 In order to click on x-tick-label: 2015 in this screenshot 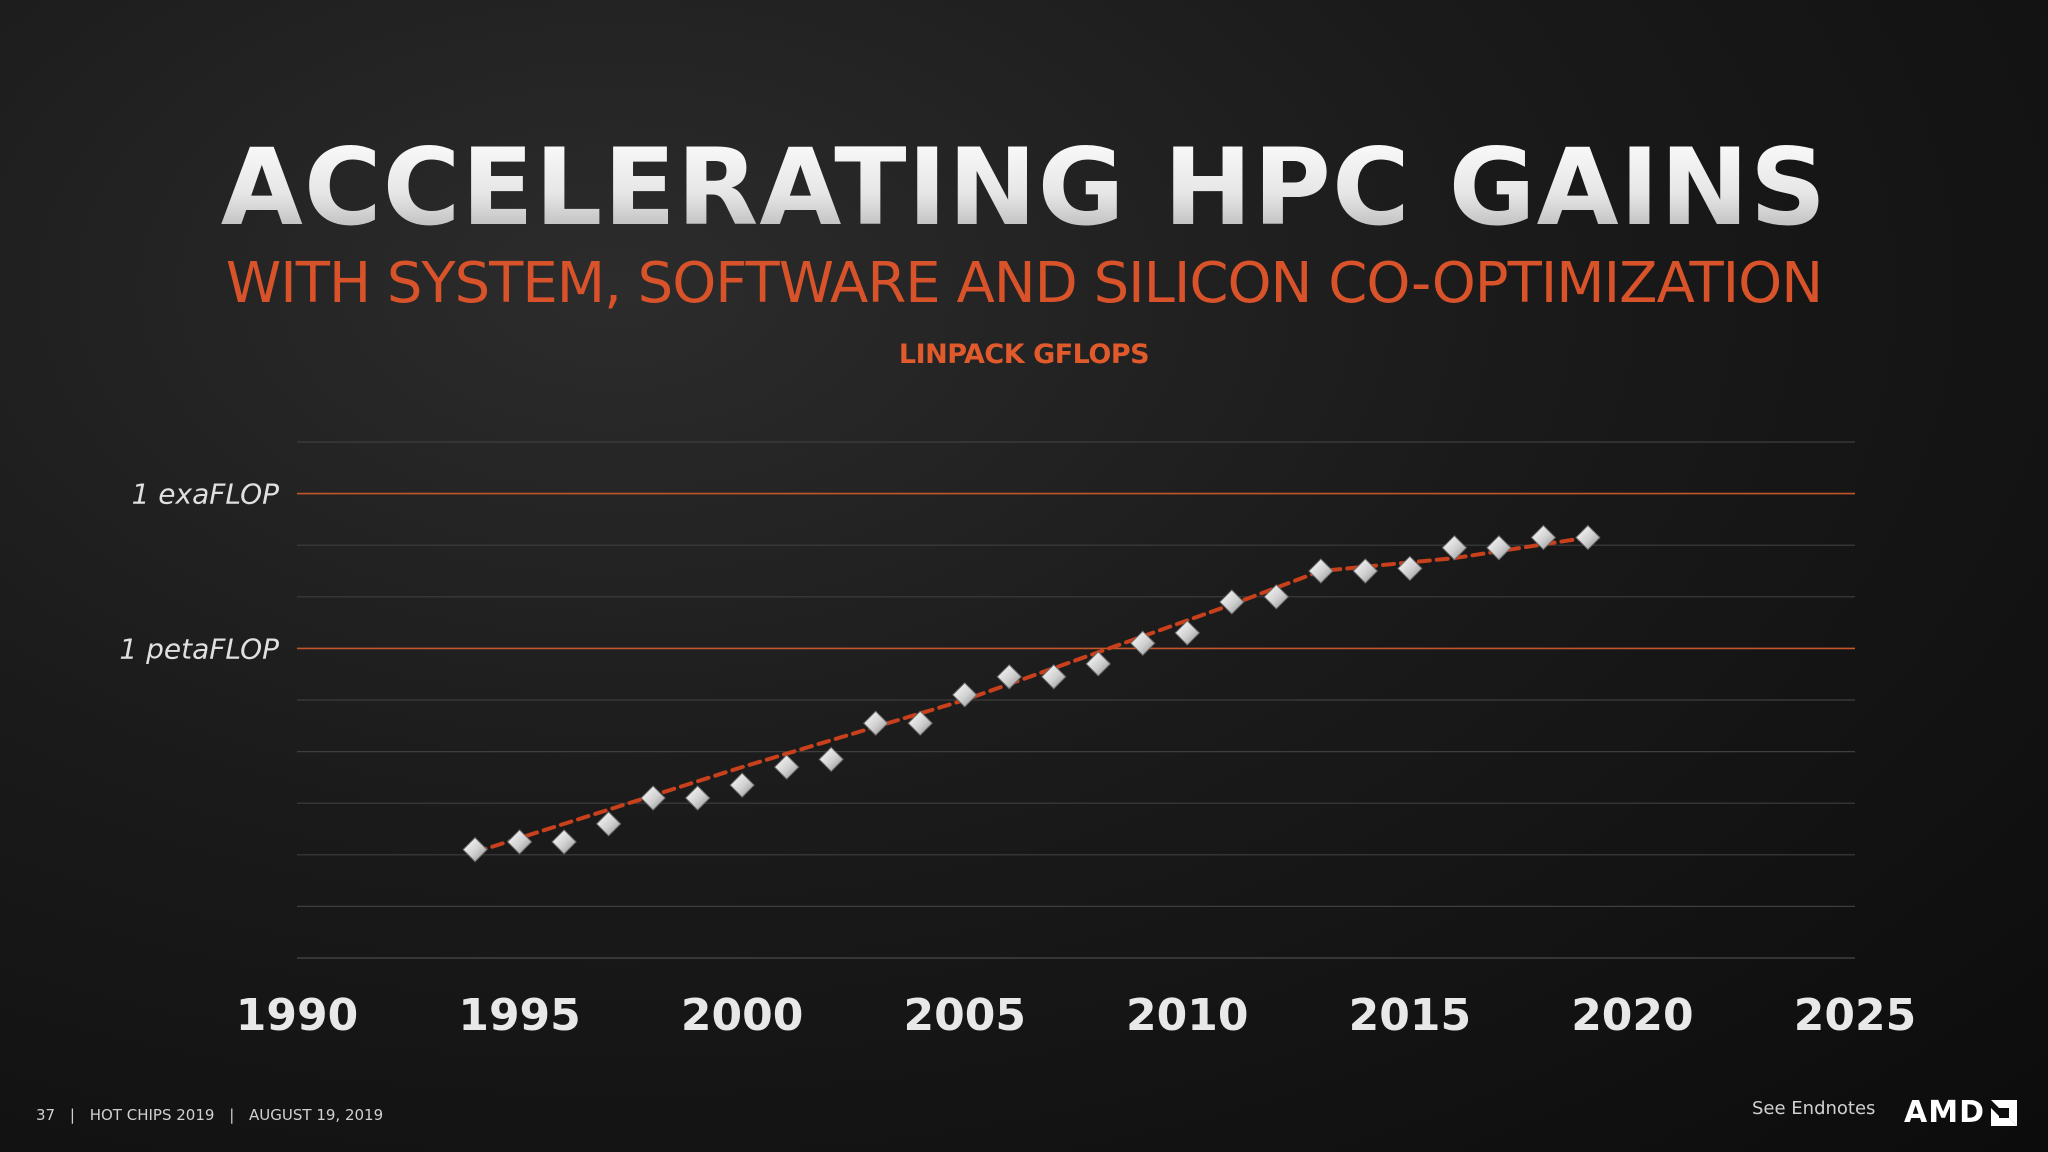, I will do `click(1410, 1015)`.